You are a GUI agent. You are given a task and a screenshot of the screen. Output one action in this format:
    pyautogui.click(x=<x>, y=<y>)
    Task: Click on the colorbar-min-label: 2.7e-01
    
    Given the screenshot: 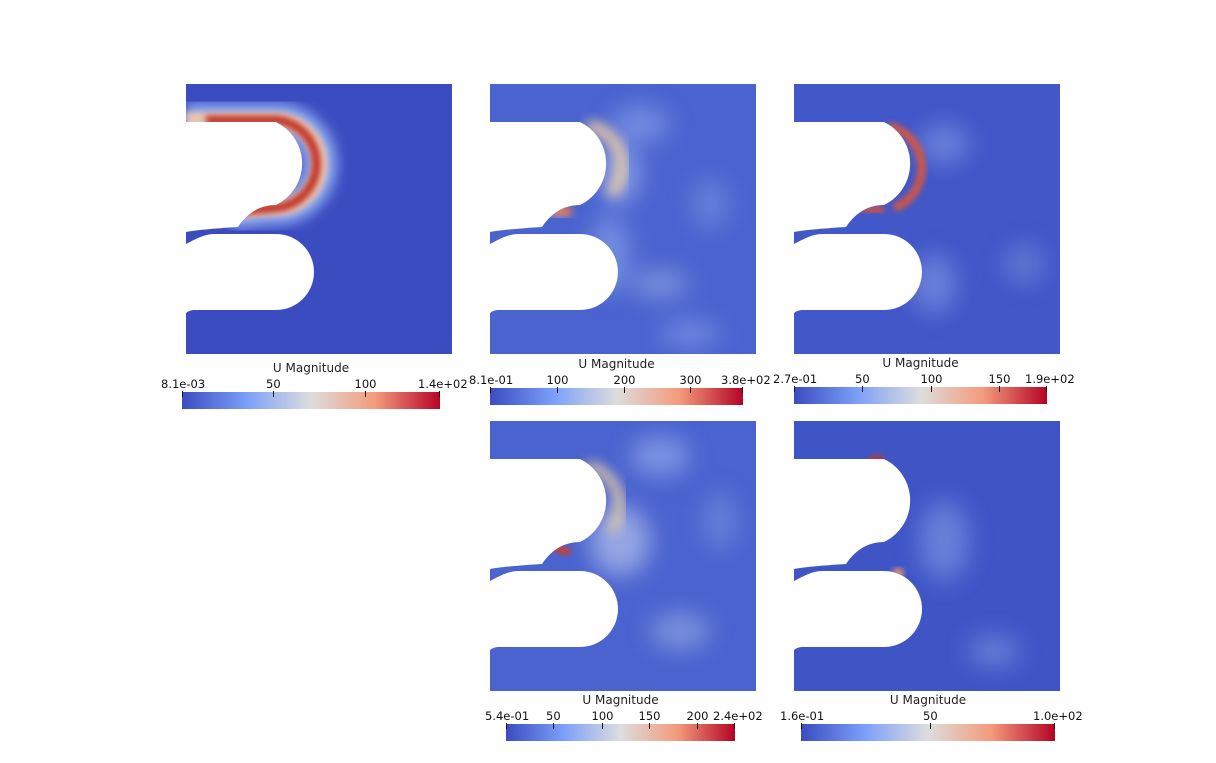 What is the action you would take?
    pyautogui.click(x=795, y=379)
    